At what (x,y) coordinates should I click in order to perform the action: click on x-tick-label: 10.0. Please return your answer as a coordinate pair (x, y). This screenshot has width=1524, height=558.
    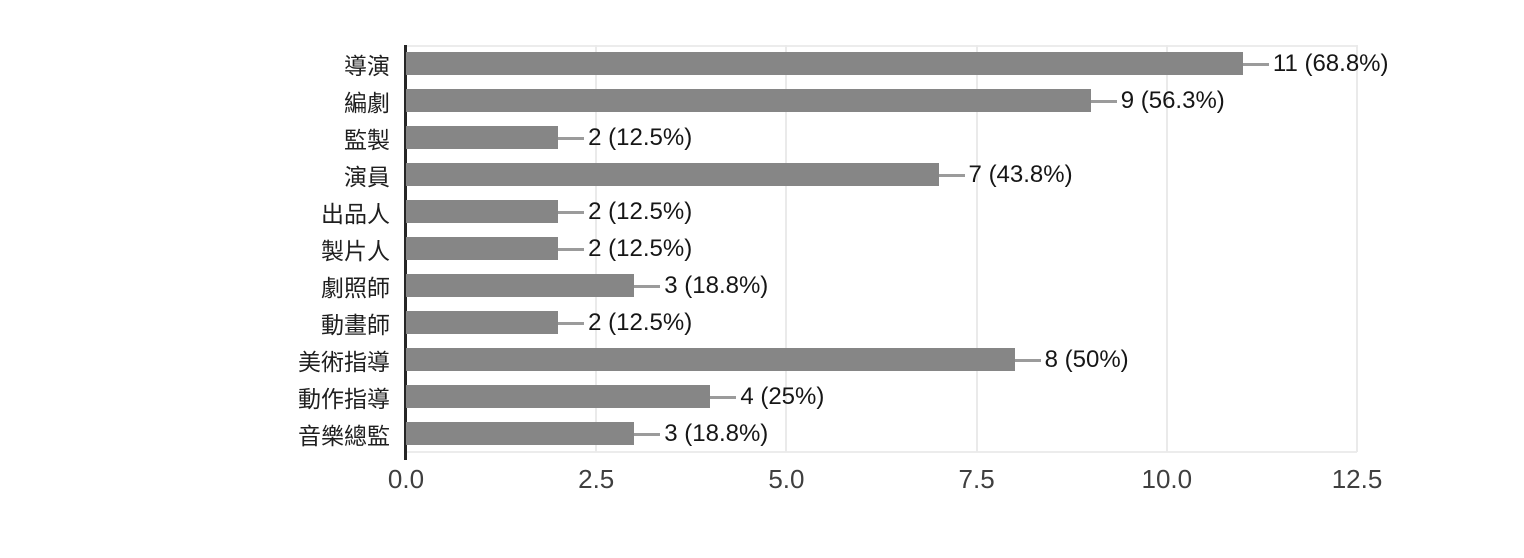
    Looking at the image, I should click on (1167, 479).